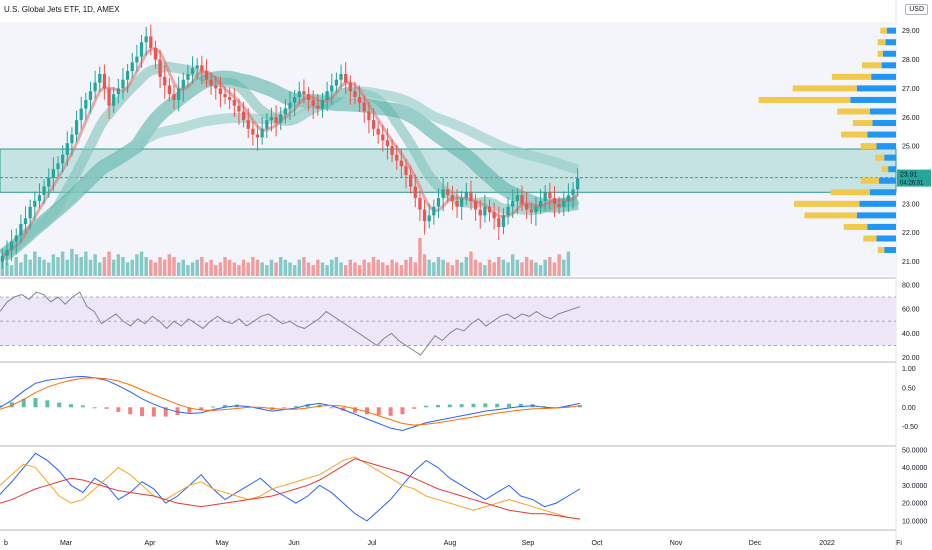 Image resolution: width=932 pixels, height=550 pixels. What do you see at coordinates (914, 521) in the screenshot?
I see `indicator-axis-tick: 10.0000` at bounding box center [914, 521].